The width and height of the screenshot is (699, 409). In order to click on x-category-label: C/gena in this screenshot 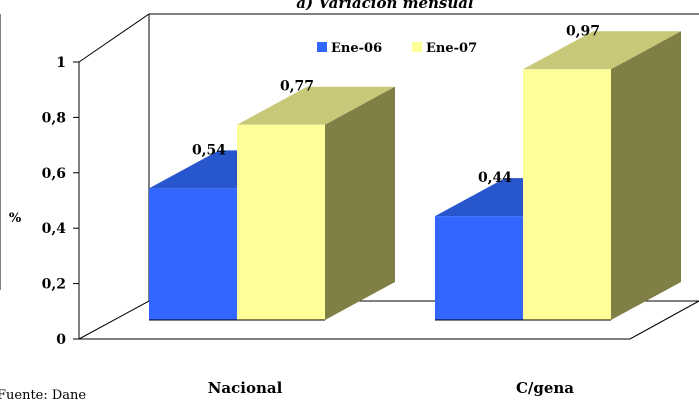, I will do `click(545, 388)`.